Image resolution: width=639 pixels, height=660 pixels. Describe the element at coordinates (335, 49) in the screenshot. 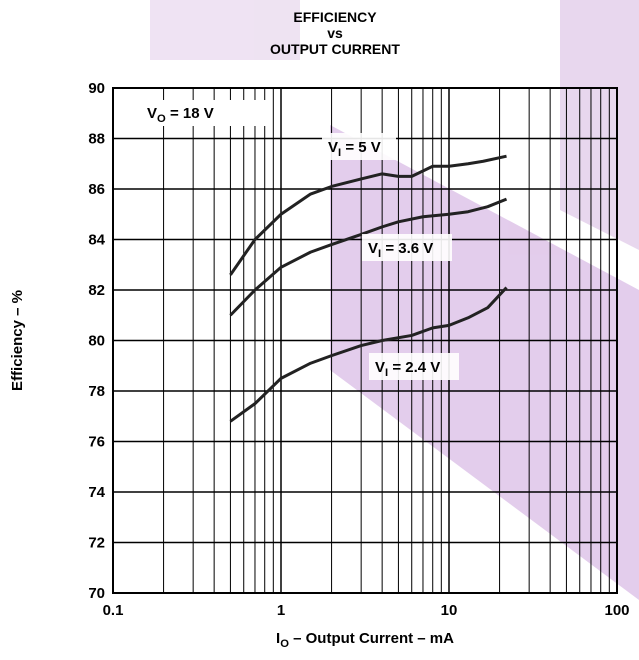

I see `chart-title: OUTPUT CURRENT` at that location.